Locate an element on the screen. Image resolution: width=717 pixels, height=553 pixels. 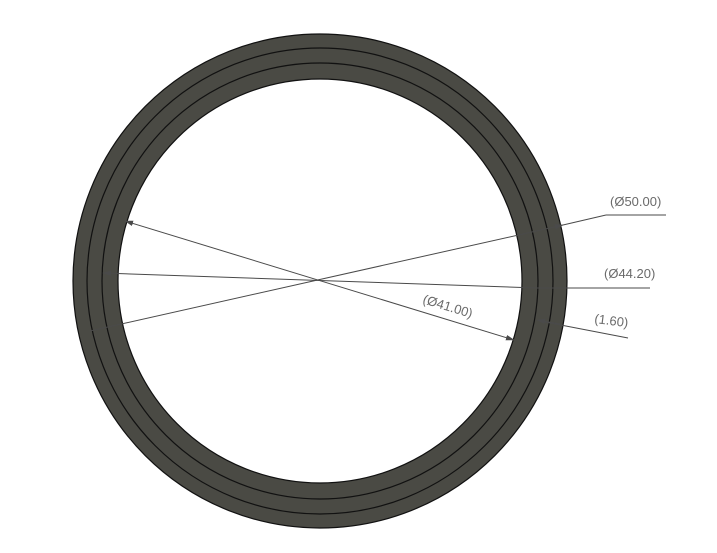
inner-diameter-dimension-line is located at coordinates (319, 280).